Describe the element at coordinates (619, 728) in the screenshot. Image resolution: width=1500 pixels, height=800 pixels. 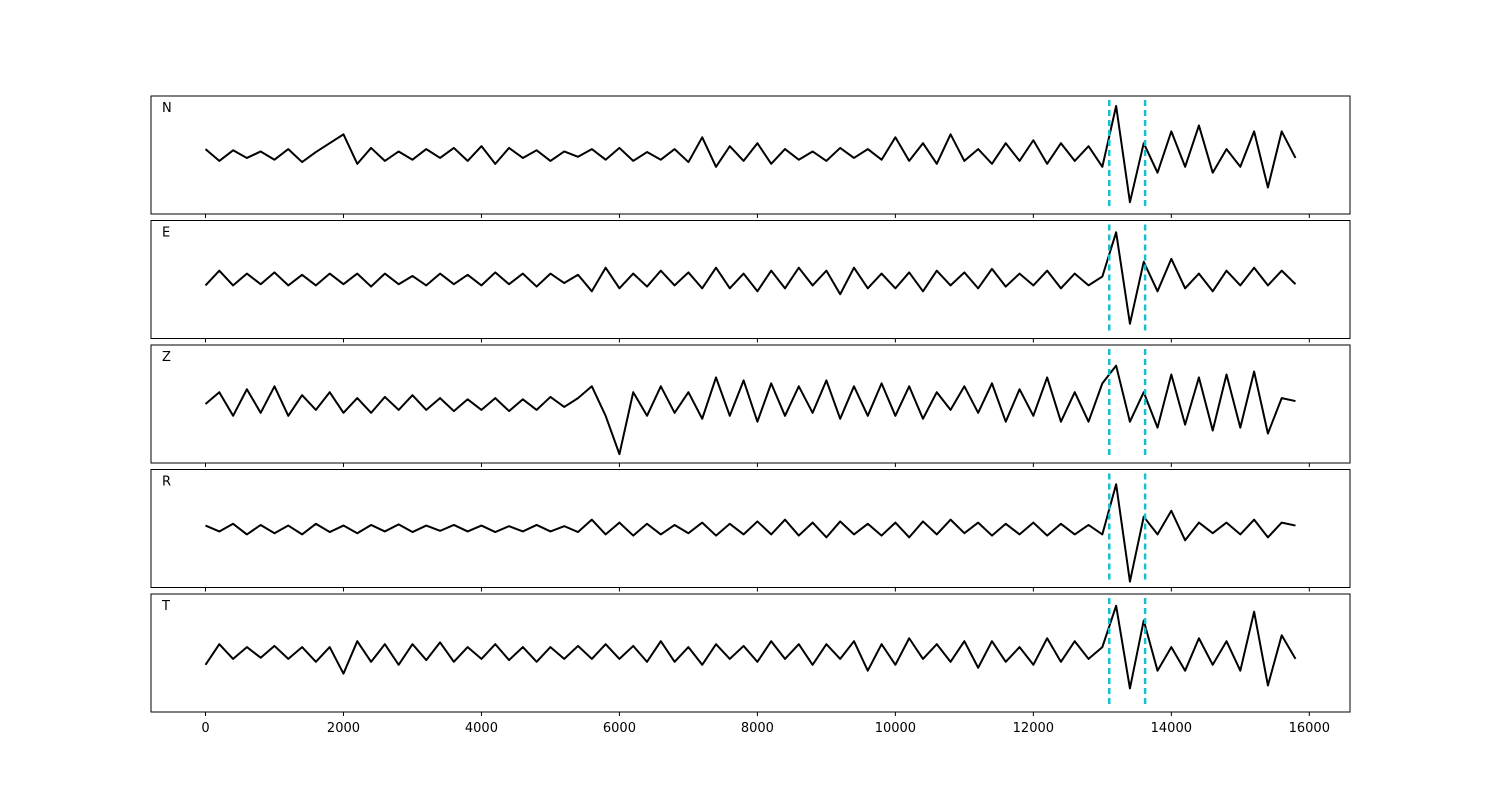
I see `x-tick-label: 6000` at that location.